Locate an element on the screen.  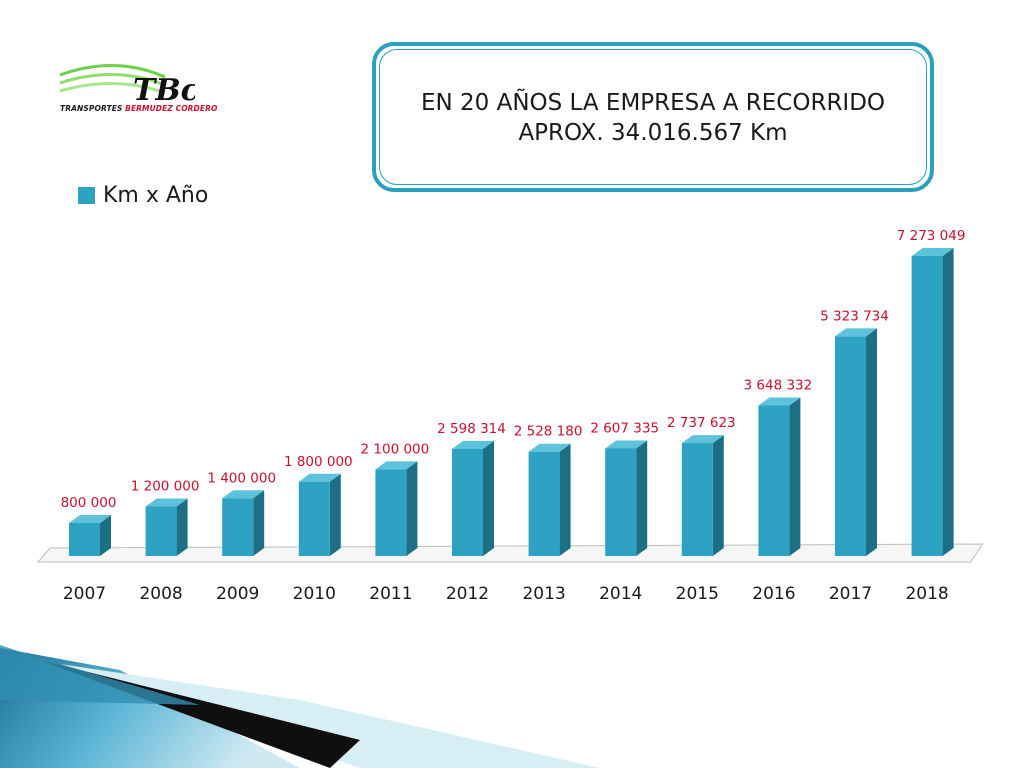
company-logo: TBc is located at coordinates (127, 85).